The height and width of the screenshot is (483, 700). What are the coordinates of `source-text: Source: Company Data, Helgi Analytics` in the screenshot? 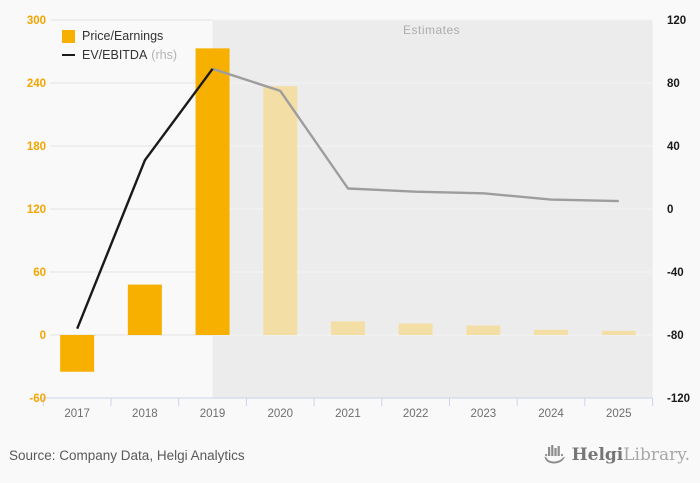 It's located at (127, 455).